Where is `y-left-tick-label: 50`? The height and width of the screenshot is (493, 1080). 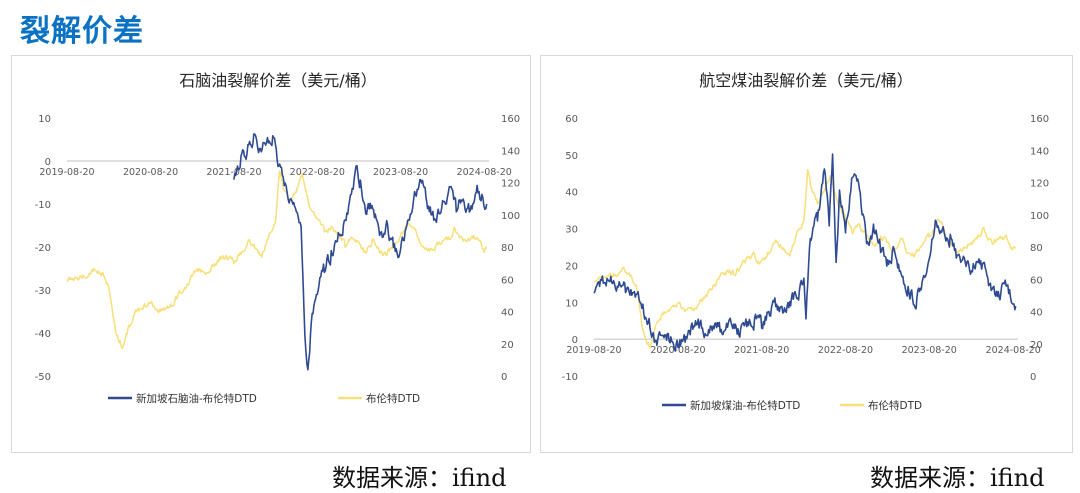 y-left-tick-label: 50 is located at coordinates (571, 156).